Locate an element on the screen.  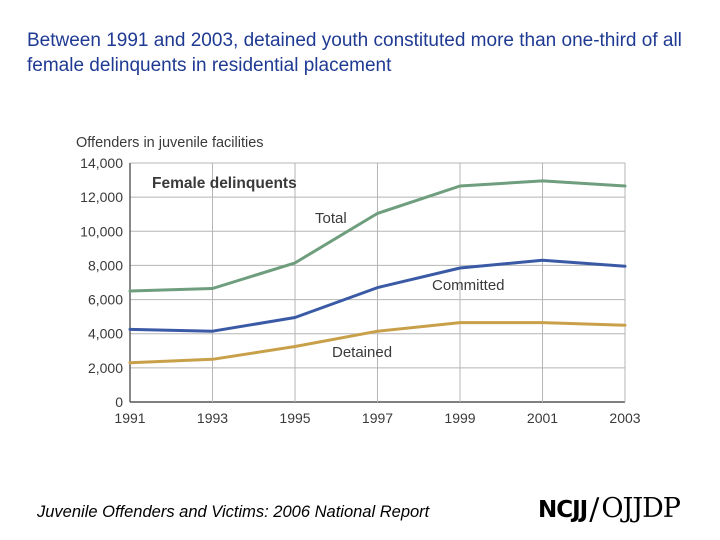
x-ticks: 1991 1993 1995 1997 1999 2001 2003 is located at coordinates (377, 418).